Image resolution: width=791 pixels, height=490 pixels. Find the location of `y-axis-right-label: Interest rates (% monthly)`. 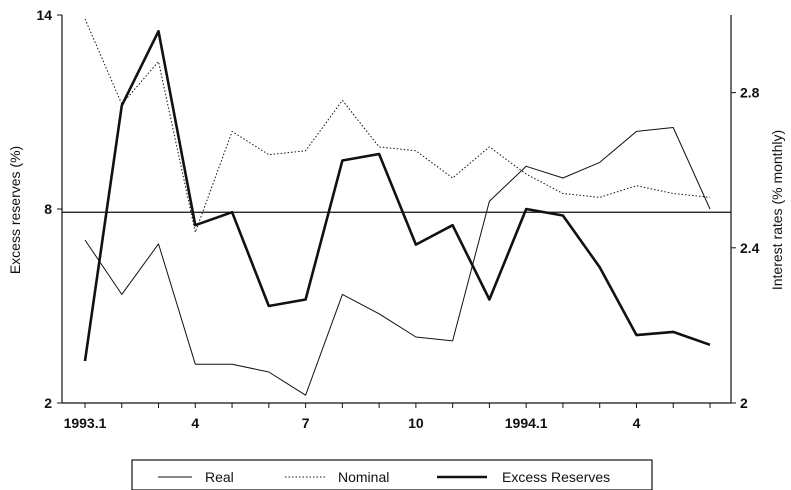

y-axis-right-label: Interest rates (% monthly) is located at coordinates (777, 210).